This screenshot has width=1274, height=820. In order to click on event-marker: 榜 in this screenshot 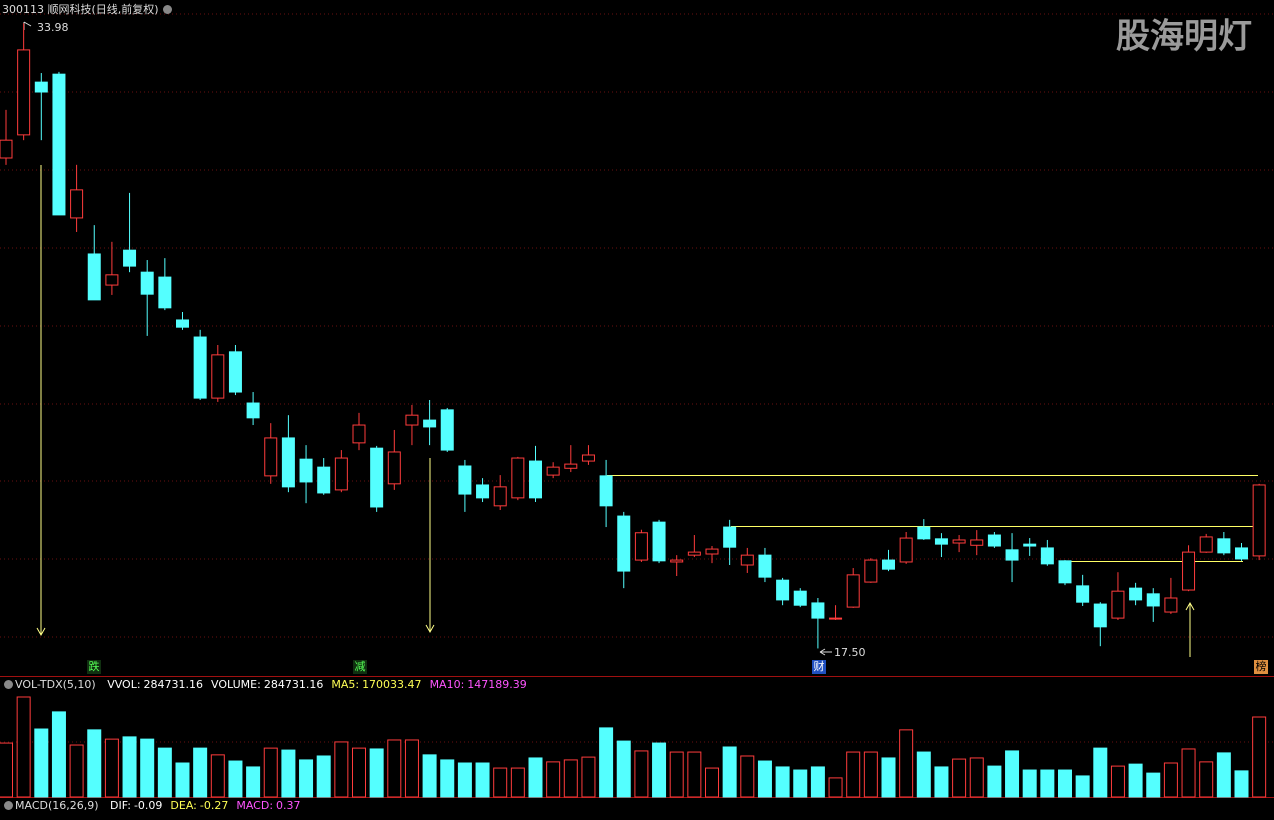, I will do `click(1261, 667)`.